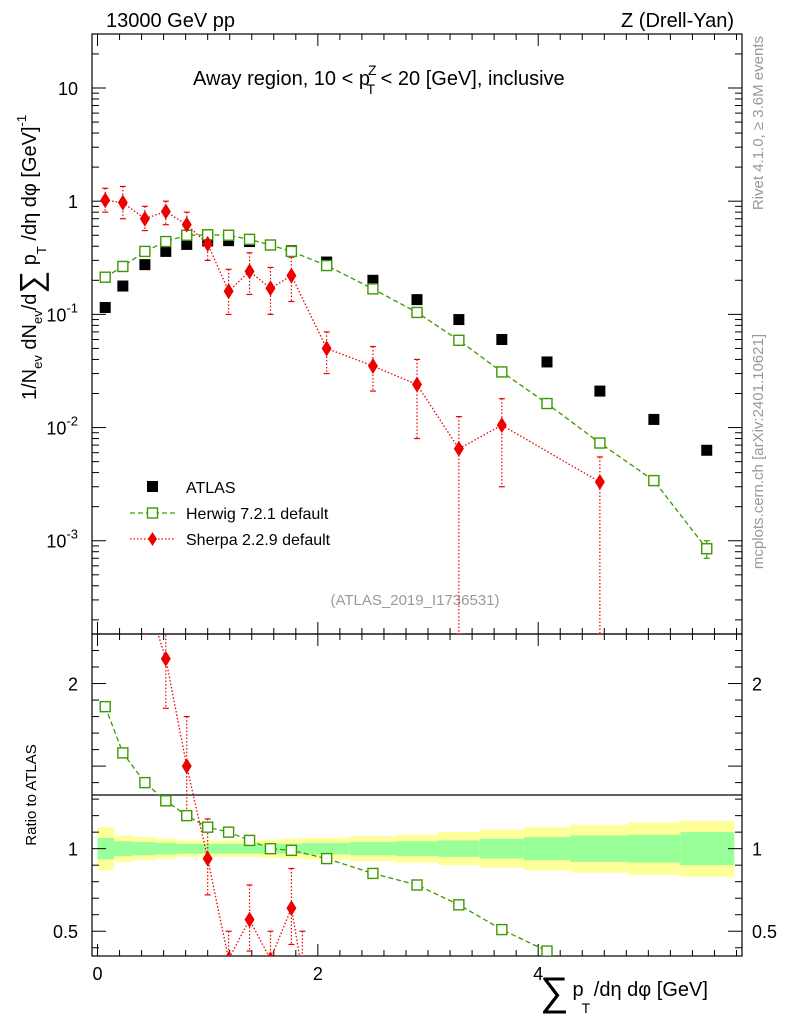 Image resolution: width=786 pixels, height=1029 pixels. Describe the element at coordinates (578, 990) in the screenshot. I see `xlabel-a: p` at that location.